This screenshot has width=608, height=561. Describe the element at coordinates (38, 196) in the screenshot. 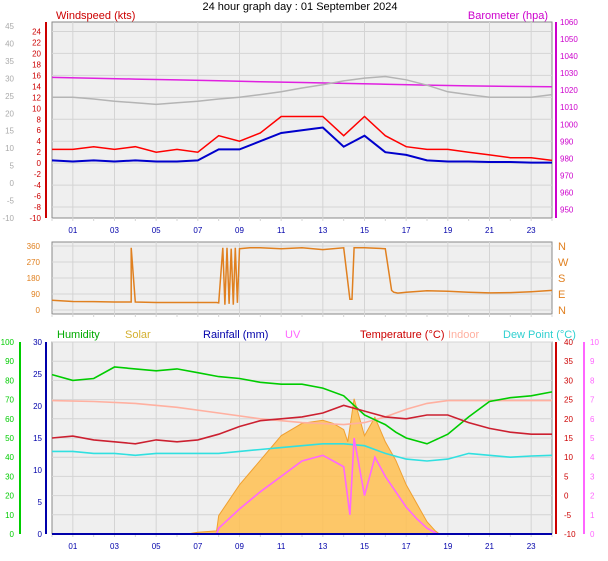

I see `windspeed-tick-label: -6` at that location.